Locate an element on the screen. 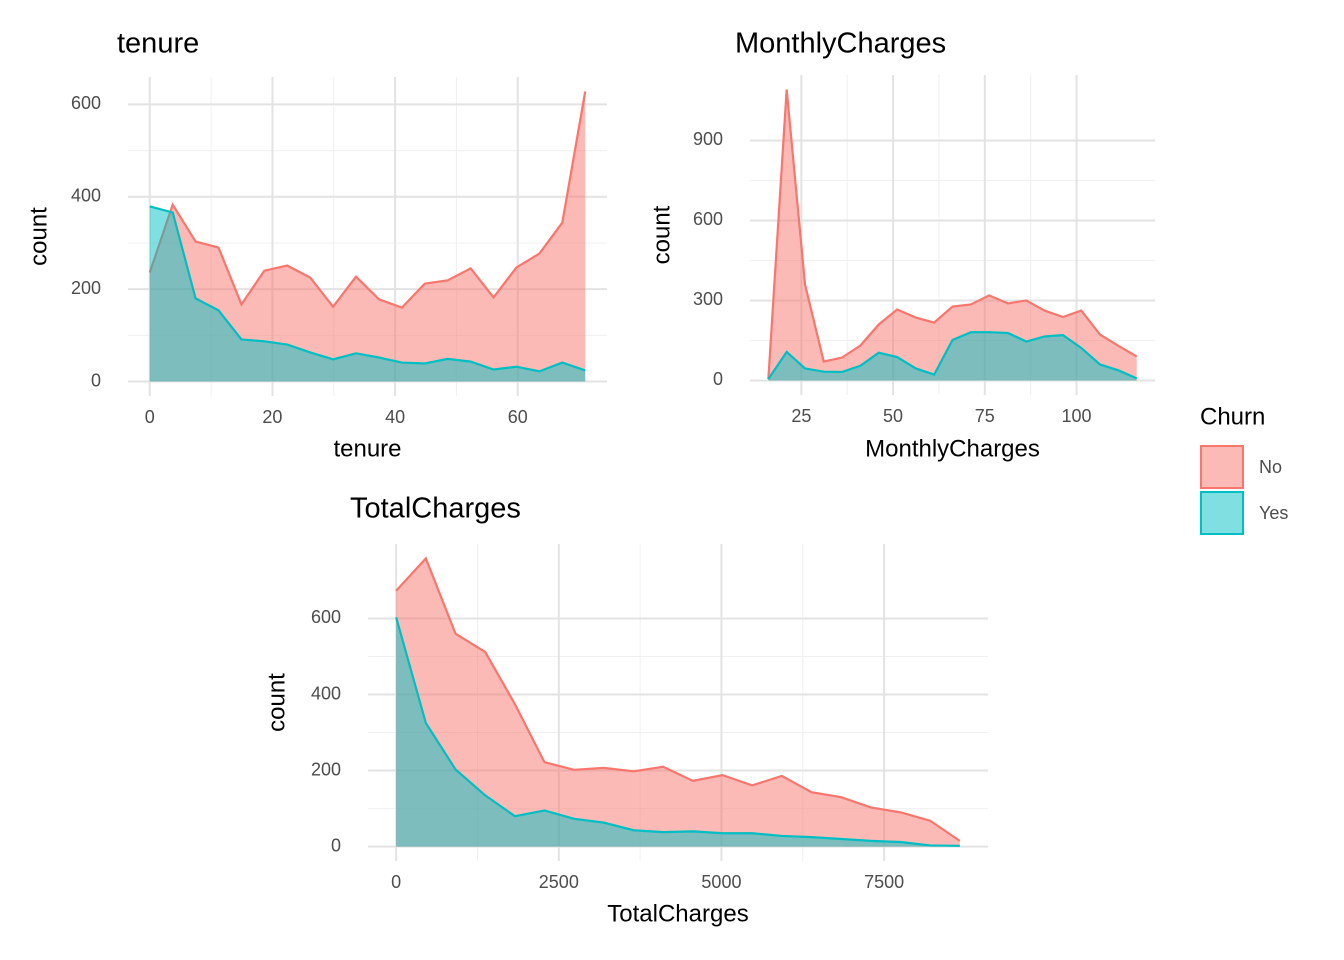  x-tick-label: 5000 is located at coordinates (721, 882).